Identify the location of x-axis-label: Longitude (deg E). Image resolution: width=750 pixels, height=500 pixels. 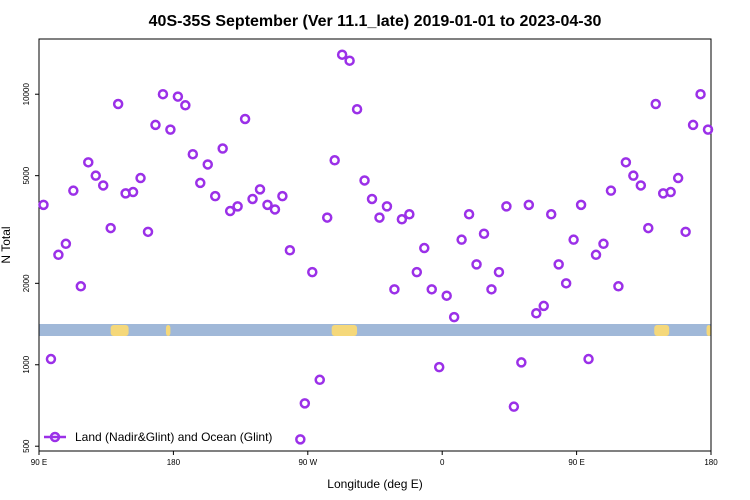
(374, 484).